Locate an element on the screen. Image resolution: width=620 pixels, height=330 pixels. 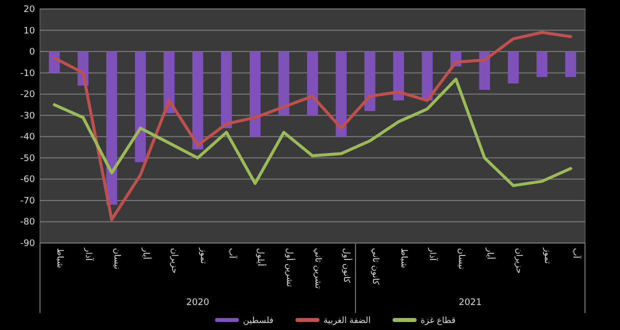
y-tick-label: -10 is located at coordinates (28, 73).